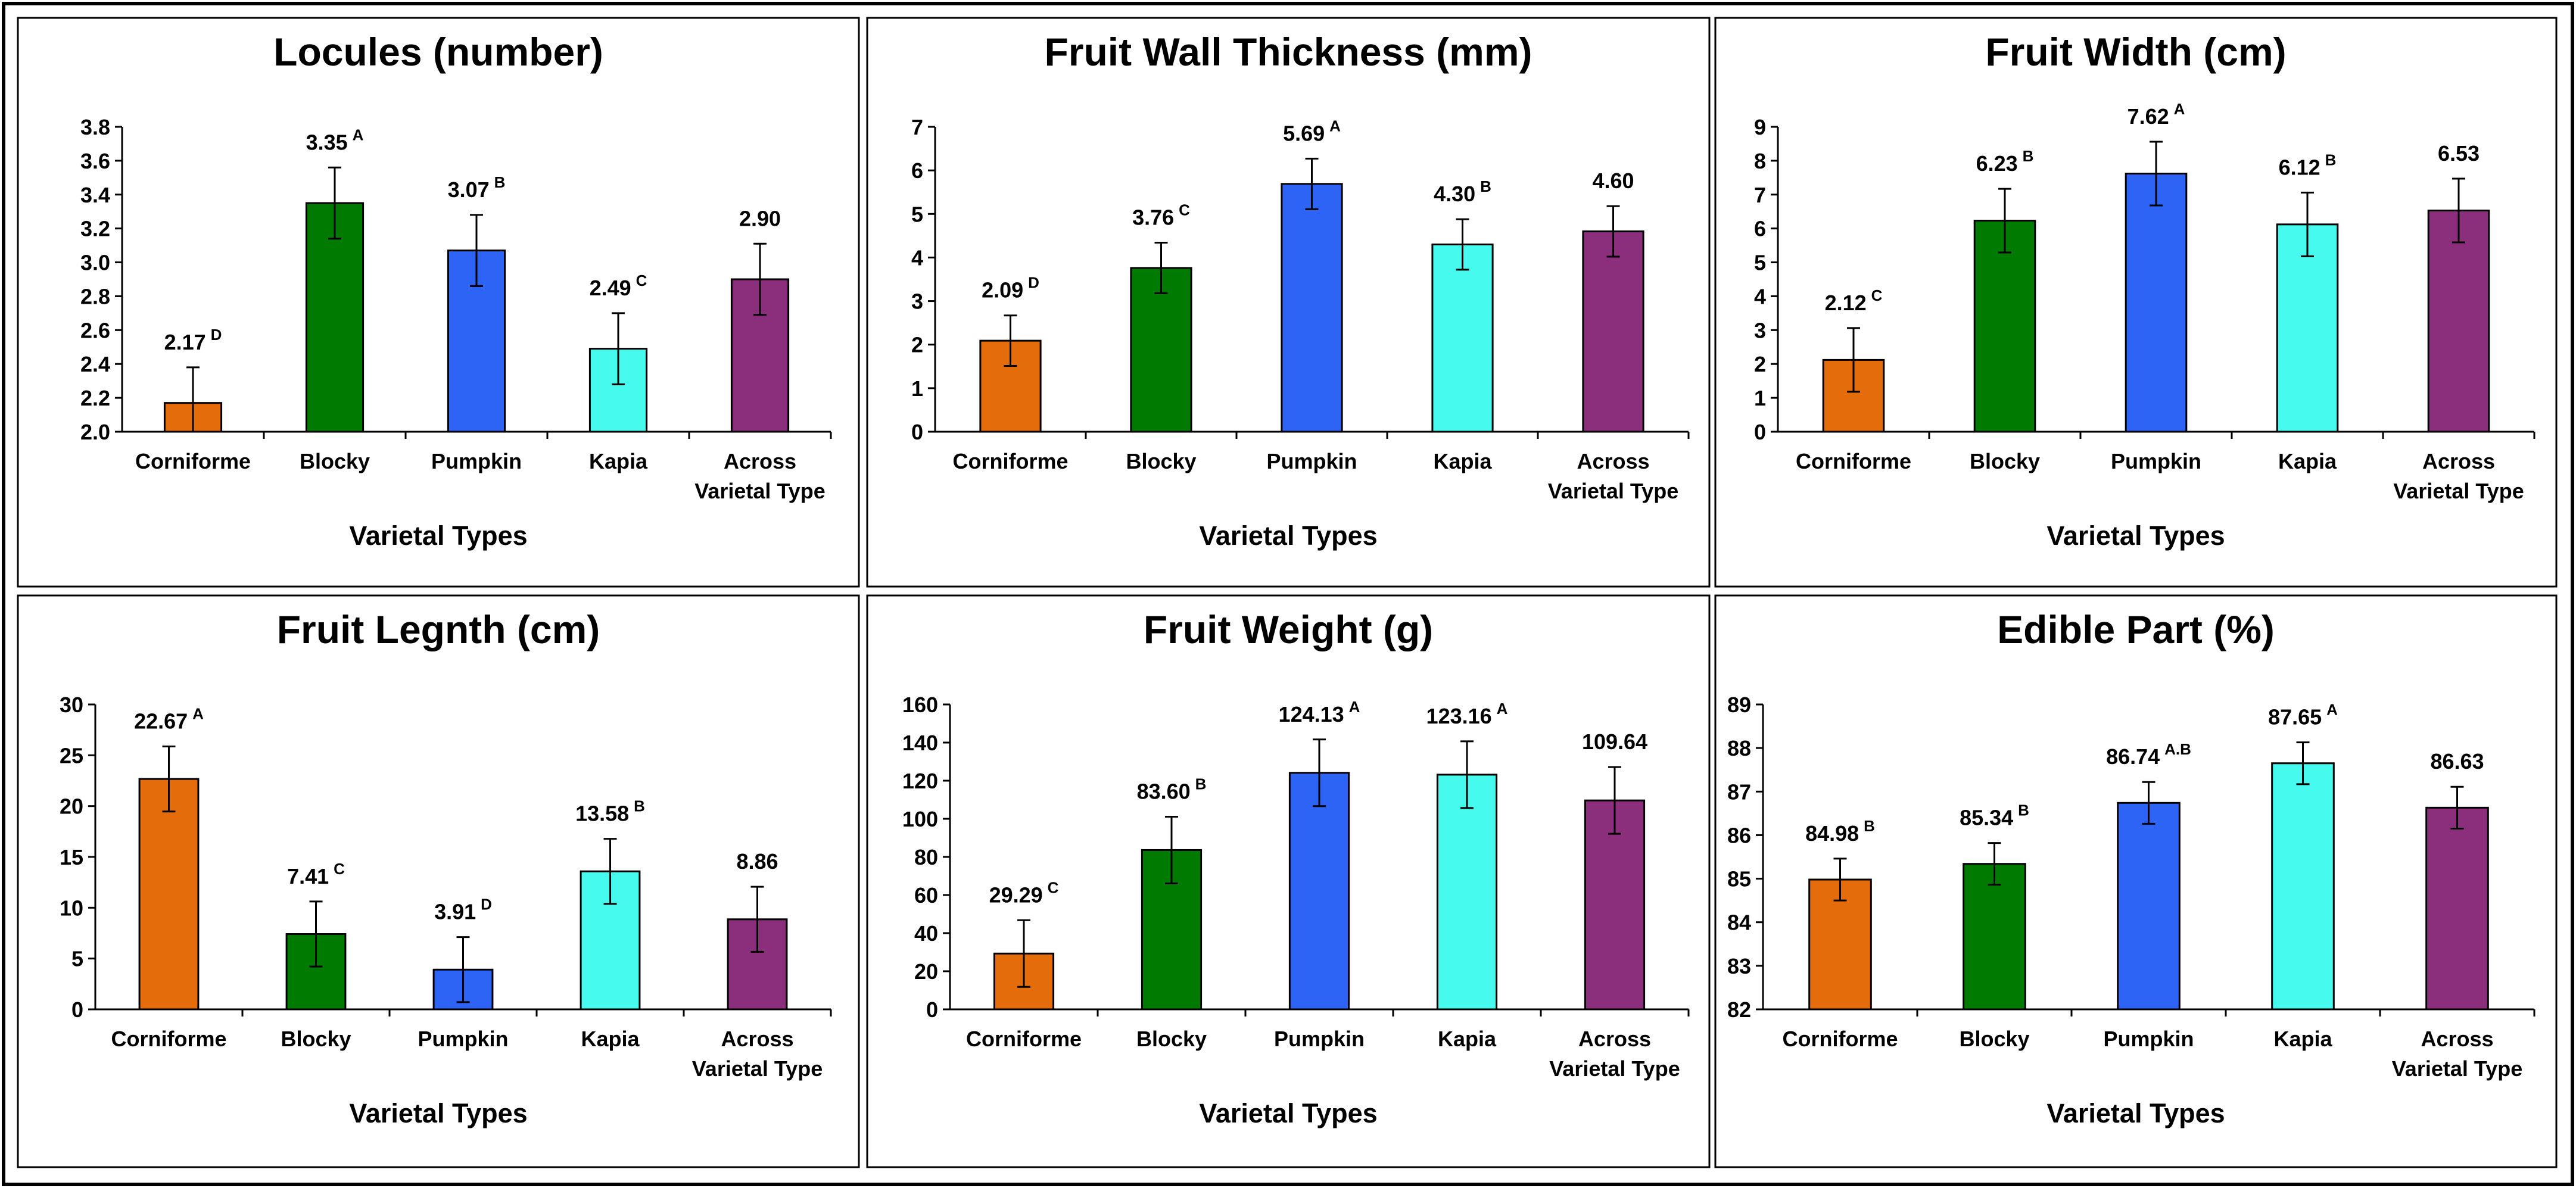  What do you see at coordinates (1033, 283) in the screenshot?
I see `significance-letter: D` at bounding box center [1033, 283].